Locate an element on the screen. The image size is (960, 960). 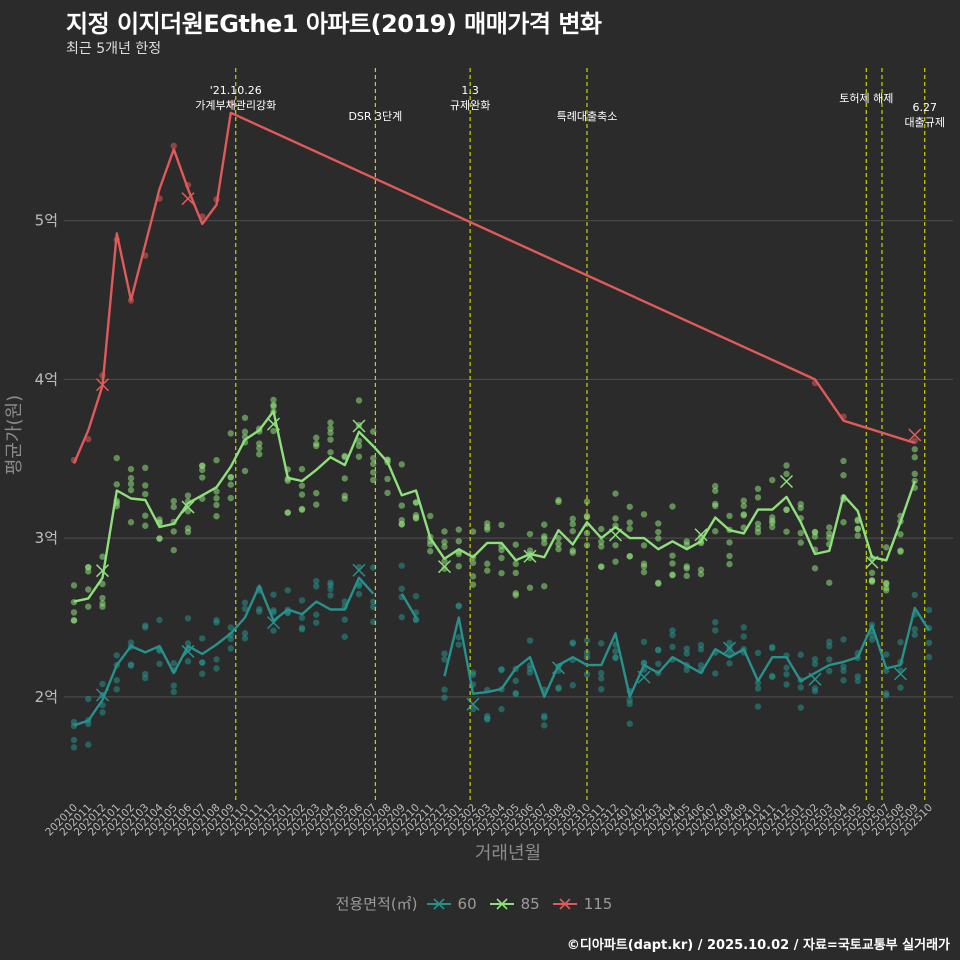
chart-title: 지정 이지더원EGthe1 아파트(2019) 매매가격 변화 is located at coordinates (334, 24).